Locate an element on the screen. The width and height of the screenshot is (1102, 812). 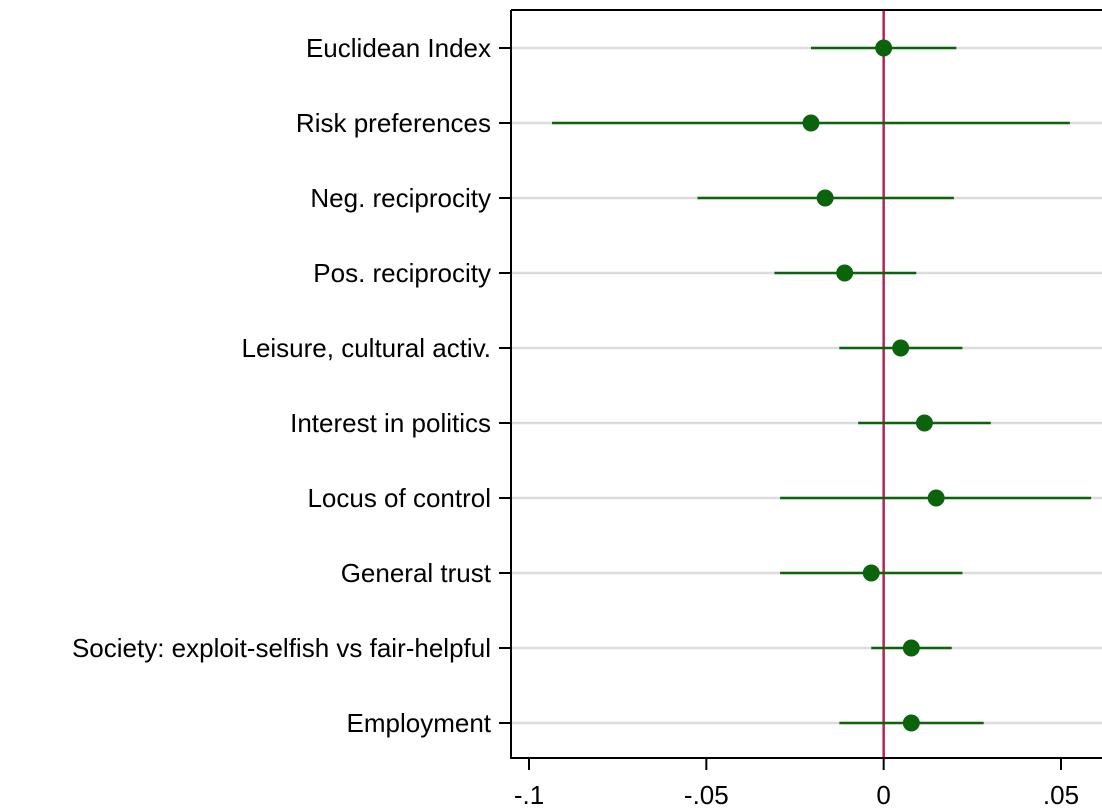
point-euclidean-index is located at coordinates (884, 48).